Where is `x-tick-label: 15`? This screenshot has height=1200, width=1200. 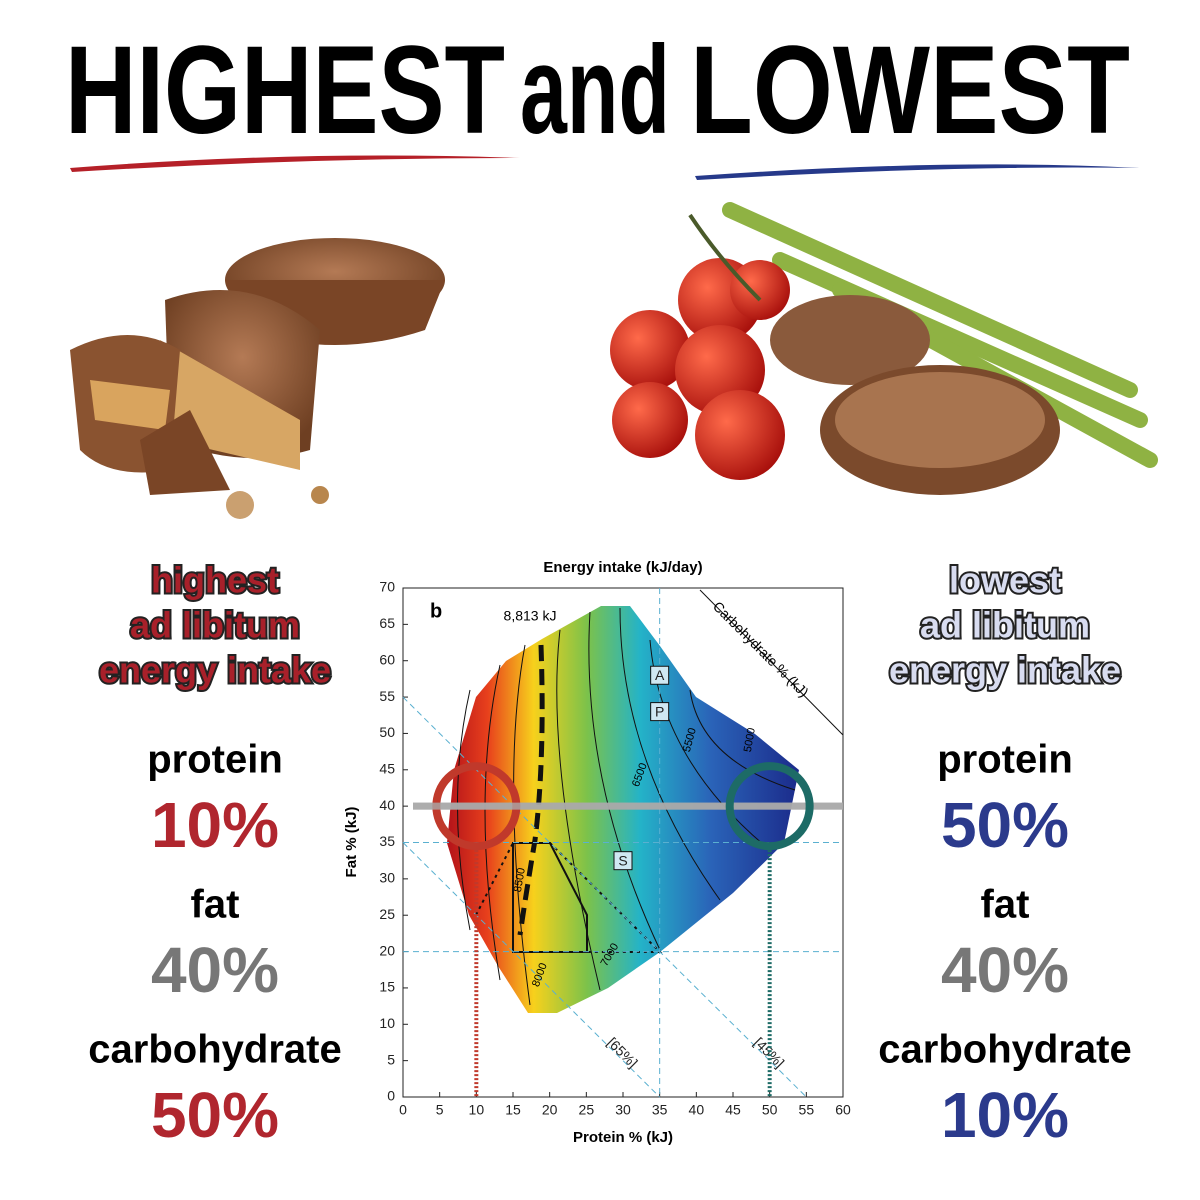
x-tick-label: 15 is located at coordinates (513, 1110).